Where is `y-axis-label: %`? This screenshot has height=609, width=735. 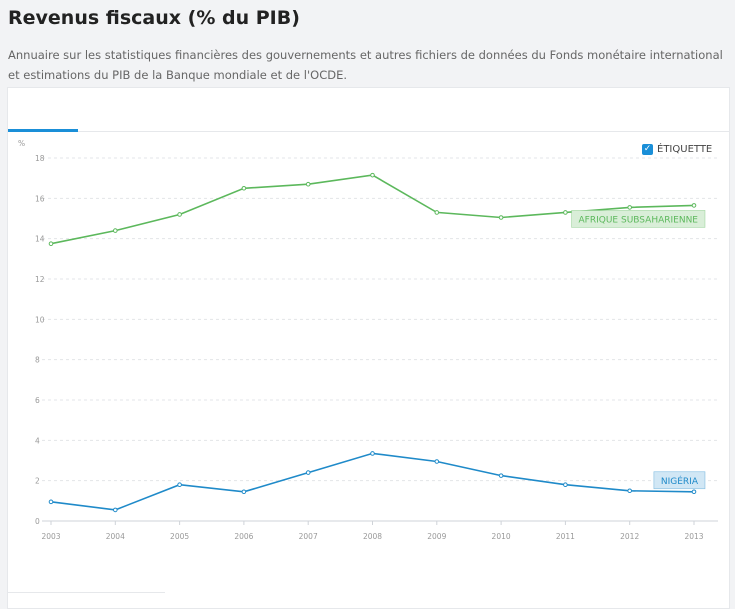
y-axis-label: % is located at coordinates (21, 143).